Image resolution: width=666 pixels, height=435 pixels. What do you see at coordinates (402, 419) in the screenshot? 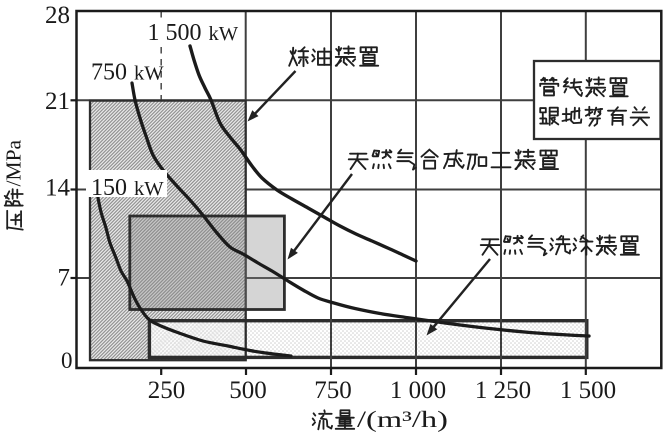
I see `svg-text: /(m³/h)` at bounding box center [402, 419].